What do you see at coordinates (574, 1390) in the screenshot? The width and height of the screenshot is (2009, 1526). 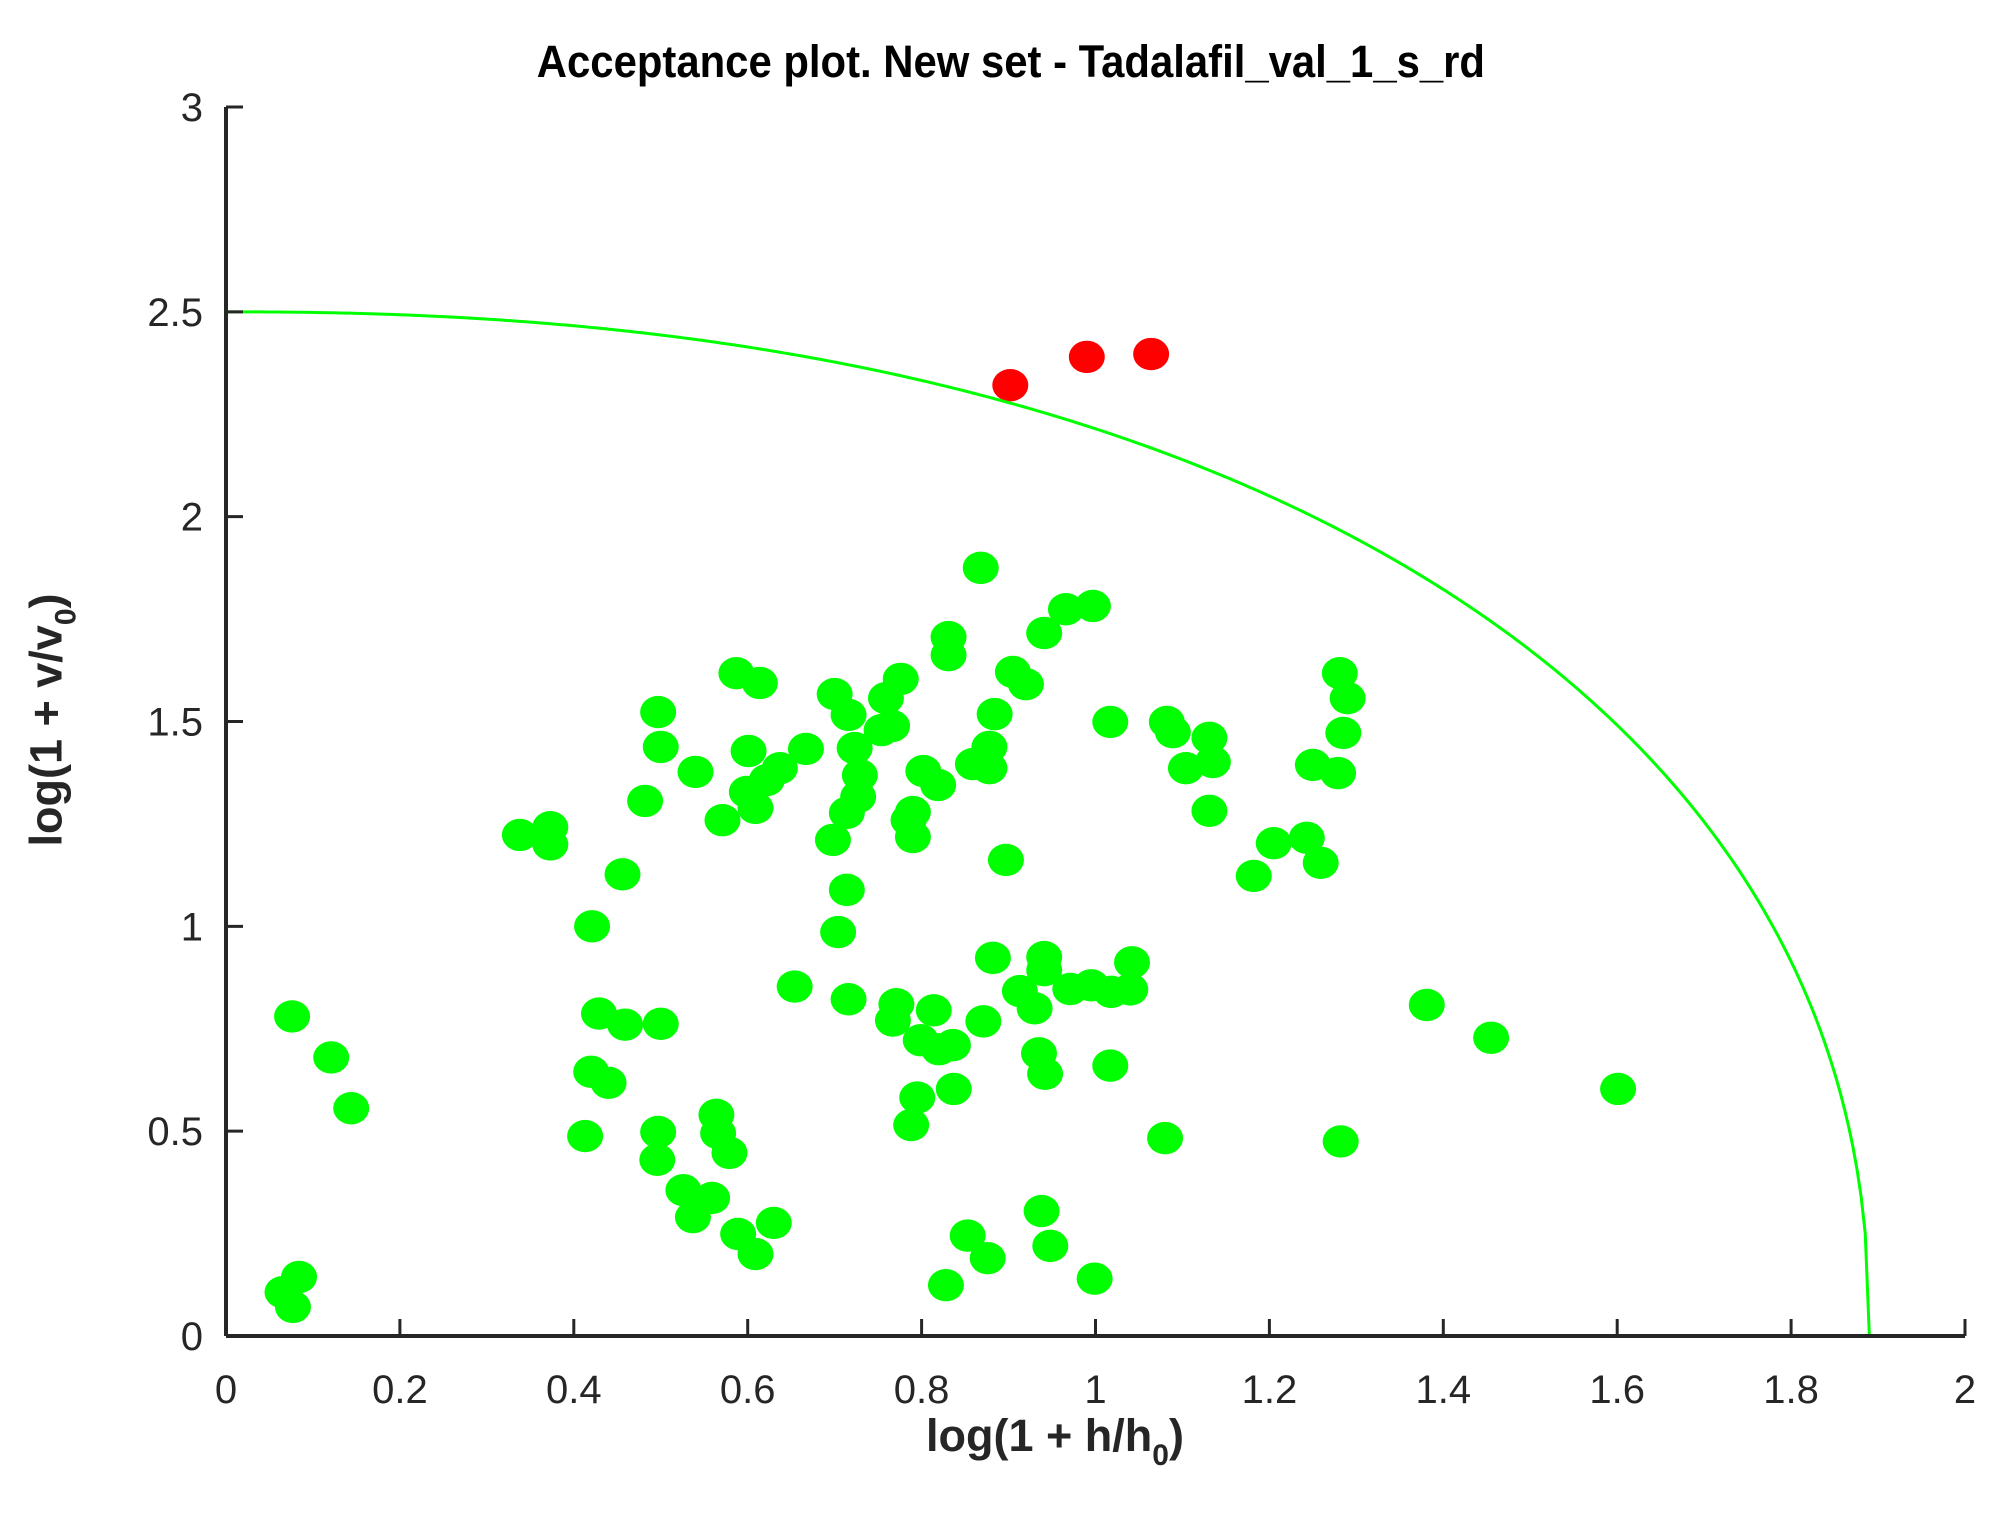 I see `x-tick-label: 0.4` at bounding box center [574, 1390].